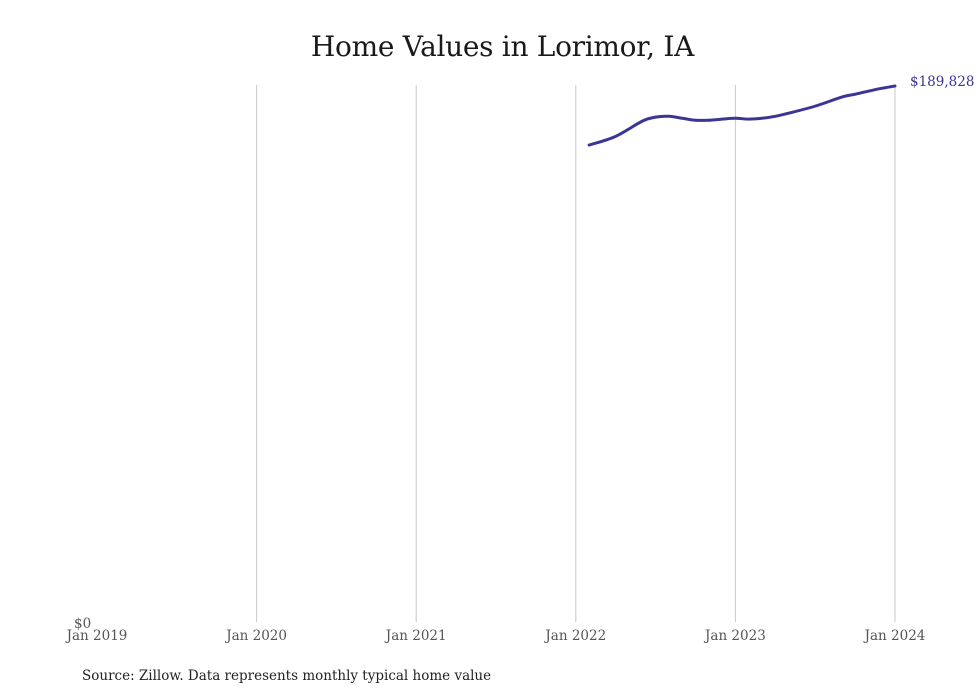  I want to click on y-axis-zero-label: $0, so click(82, 624).